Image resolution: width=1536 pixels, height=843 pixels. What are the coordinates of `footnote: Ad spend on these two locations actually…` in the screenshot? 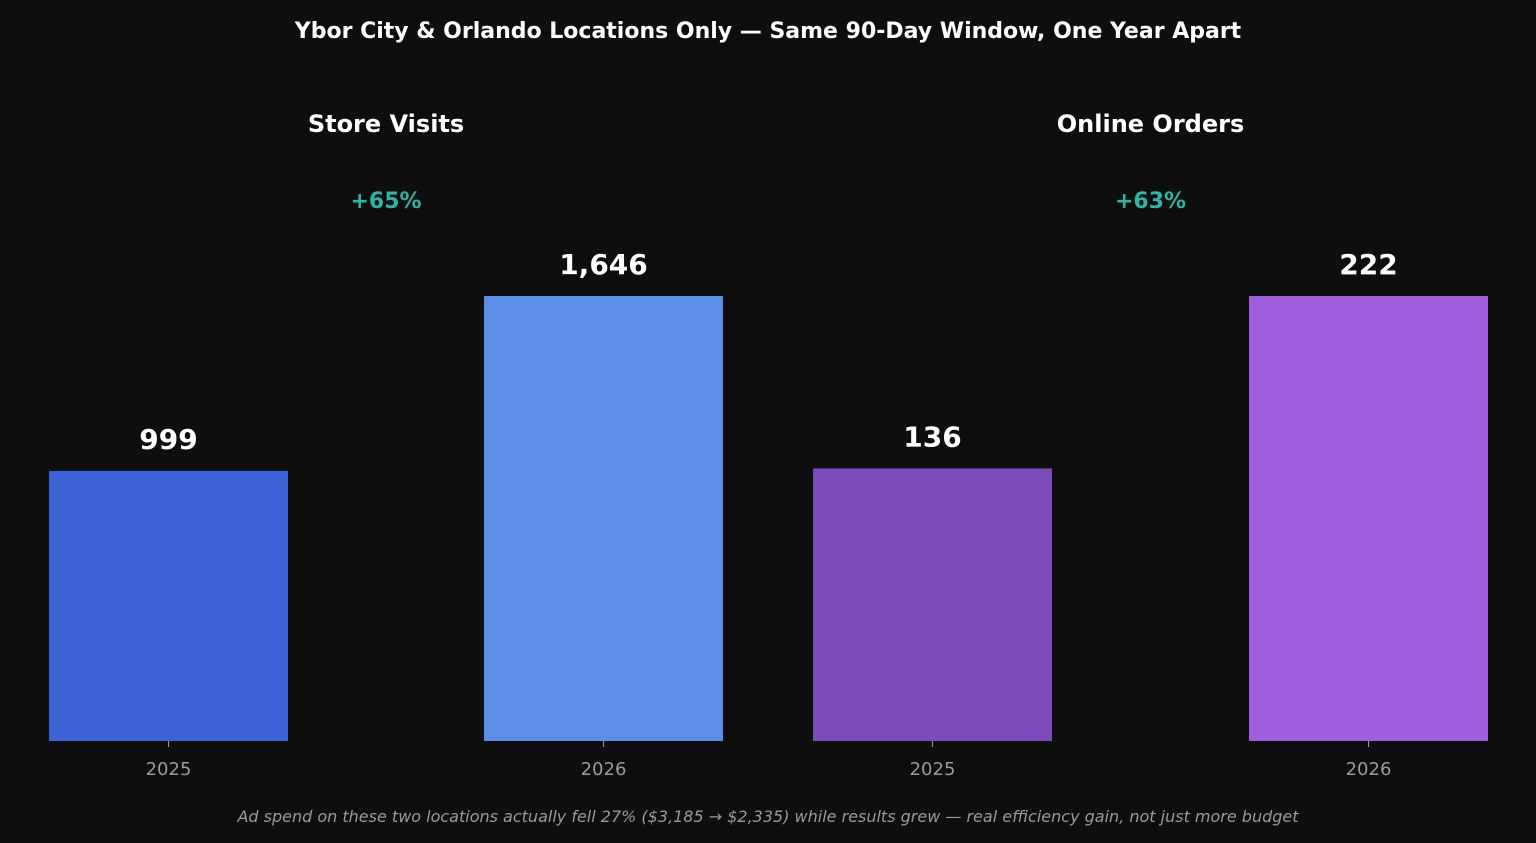 It's located at (767, 816).